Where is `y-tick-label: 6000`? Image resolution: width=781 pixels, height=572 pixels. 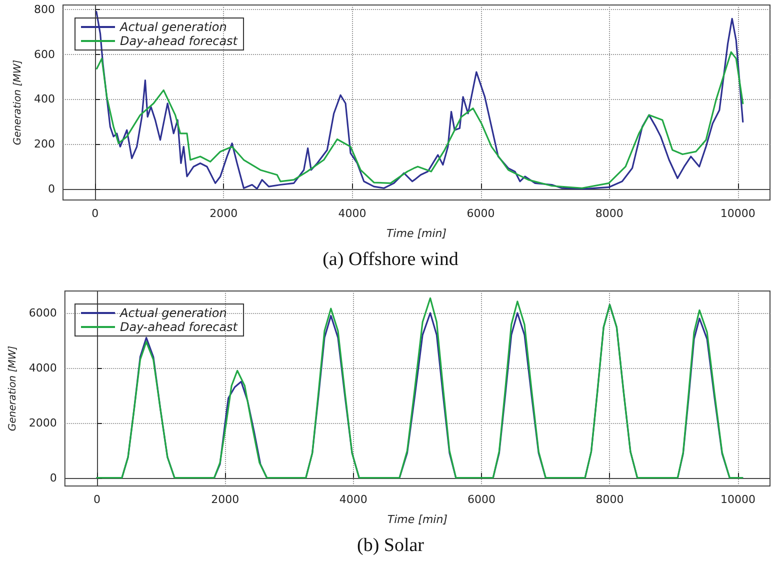 y-tick-label: 6000 is located at coordinates (42, 313).